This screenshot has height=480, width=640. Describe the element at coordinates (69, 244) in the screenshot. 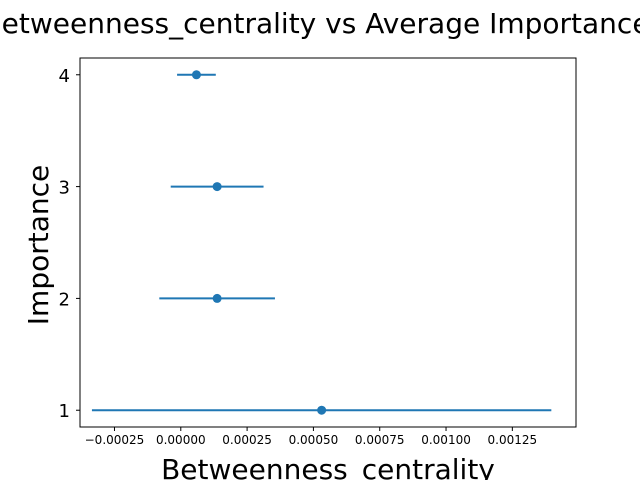

I see `y-axis: 1 2 3 4` at that location.